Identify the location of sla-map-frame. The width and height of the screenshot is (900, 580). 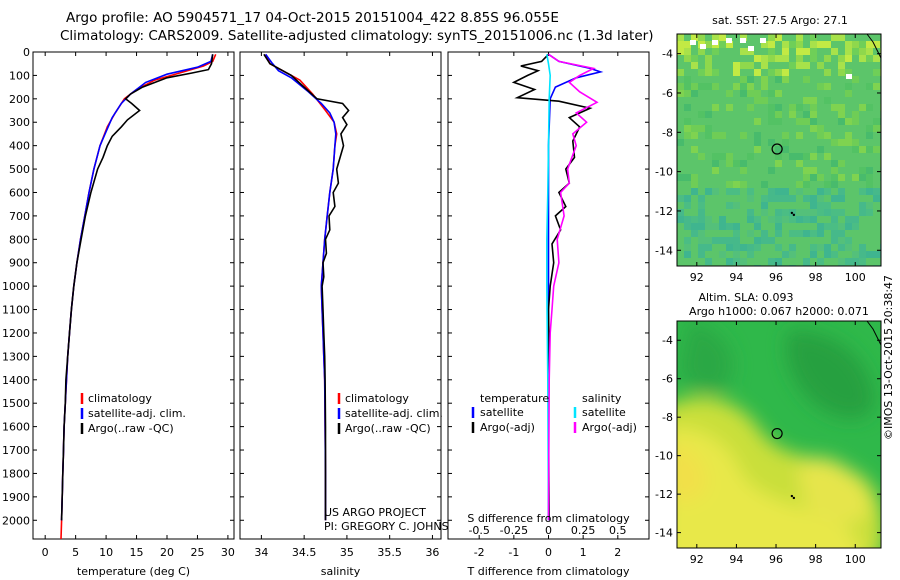
(779, 434).